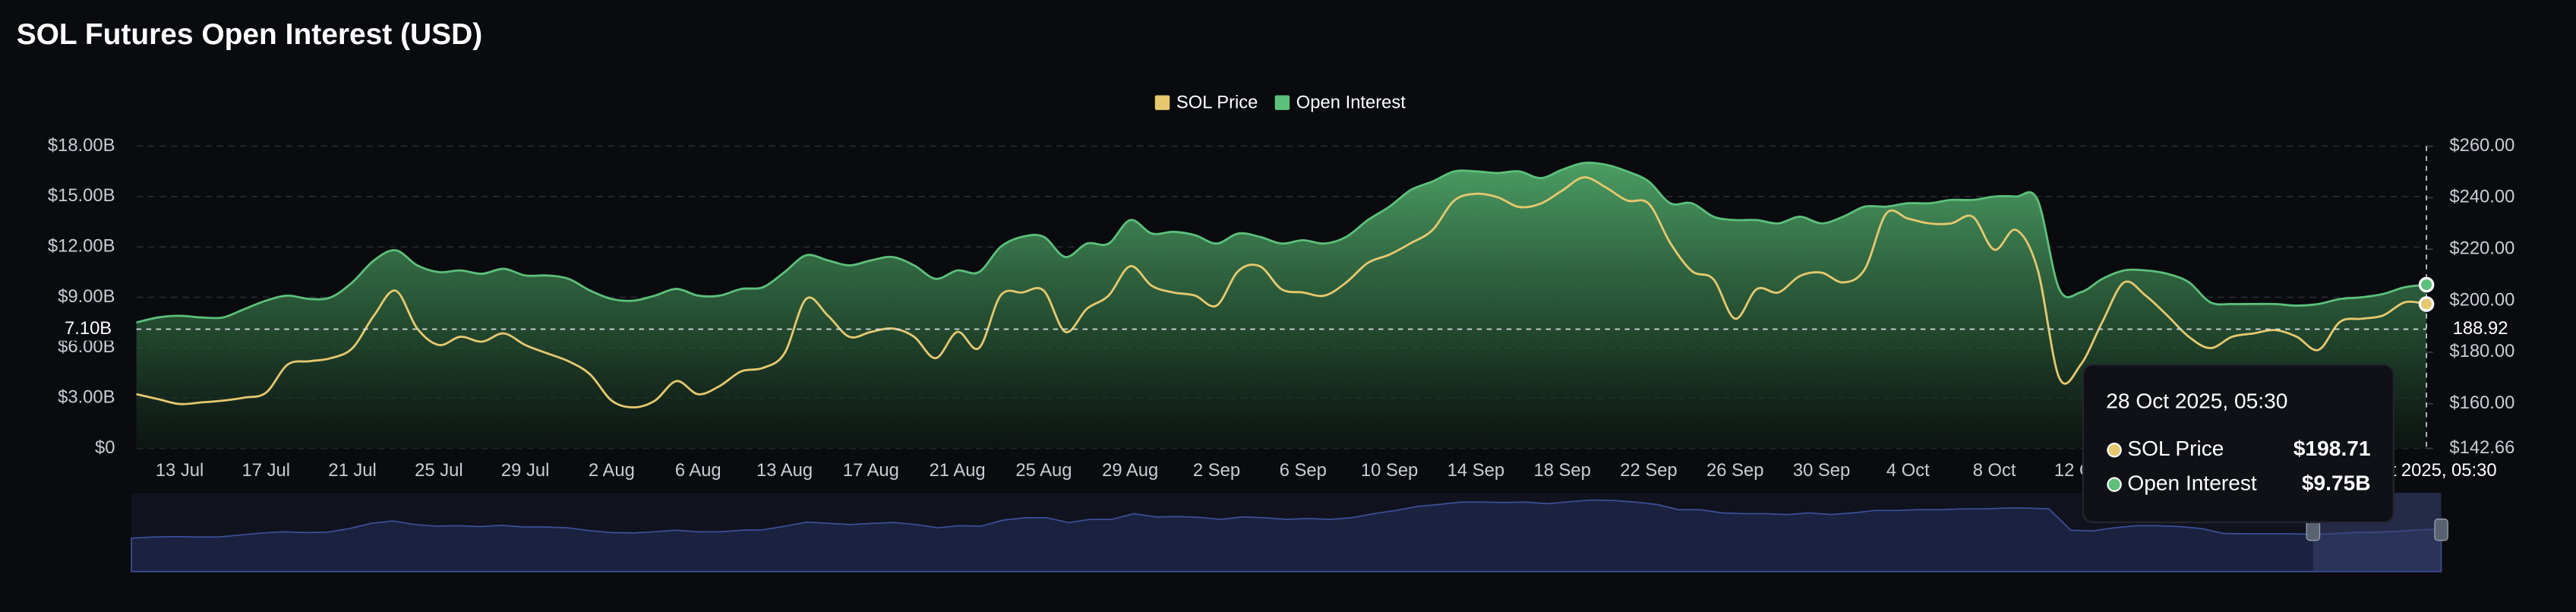  I want to click on x-tick-label: 13 Aug, so click(784, 470).